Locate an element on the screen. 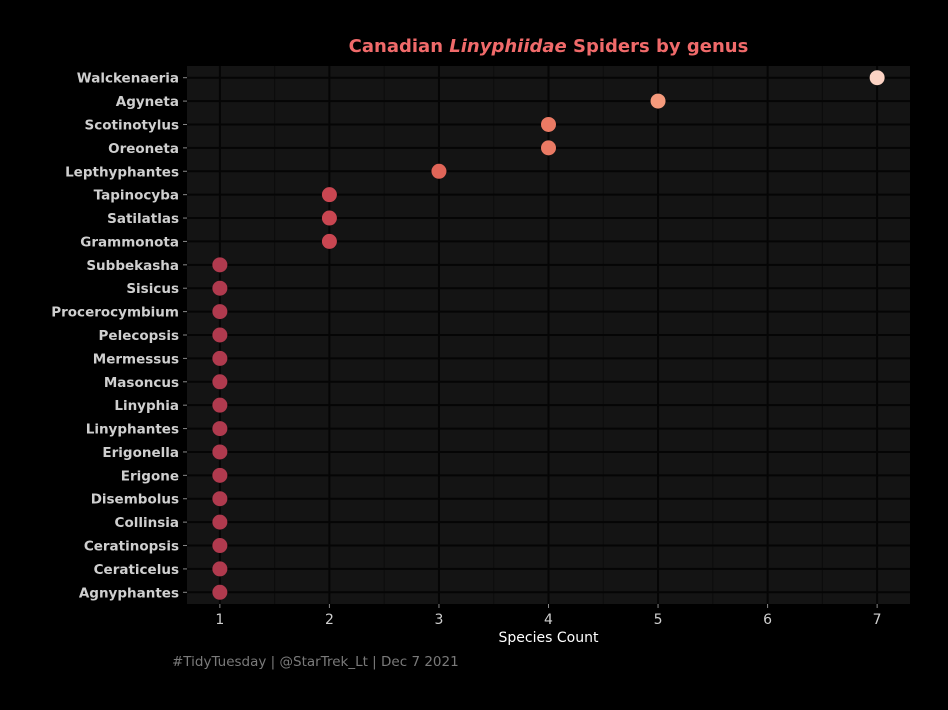 The image size is (948, 710). x-tick-label: 7 is located at coordinates (877, 620).